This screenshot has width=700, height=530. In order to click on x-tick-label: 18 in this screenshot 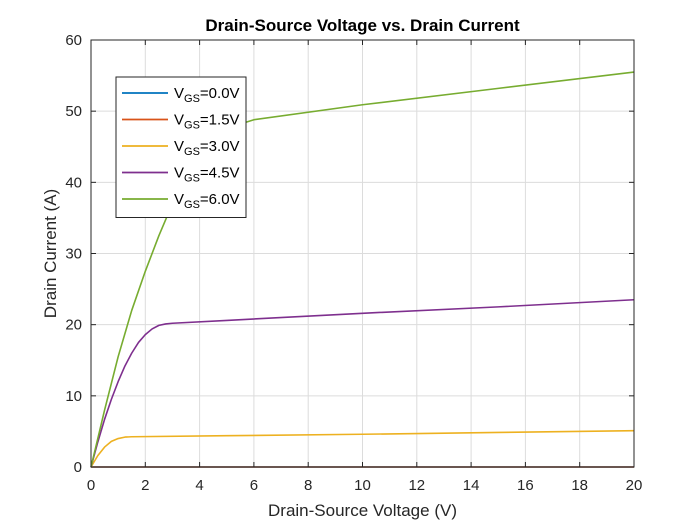, I will do `click(579, 485)`.